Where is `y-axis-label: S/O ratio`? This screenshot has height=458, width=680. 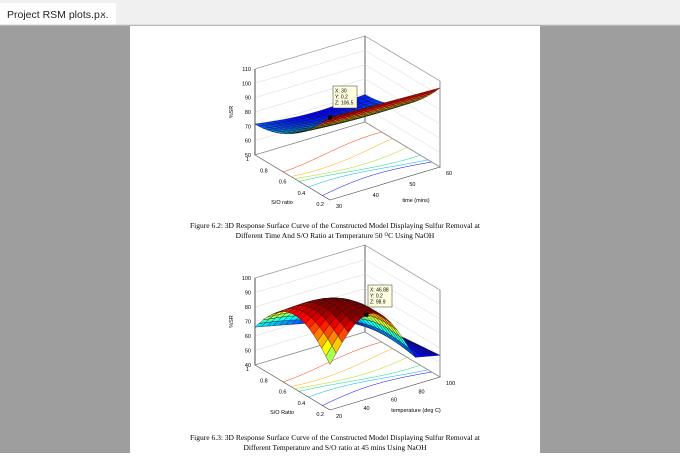 y-axis-label: S/O ratio is located at coordinates (282, 203).